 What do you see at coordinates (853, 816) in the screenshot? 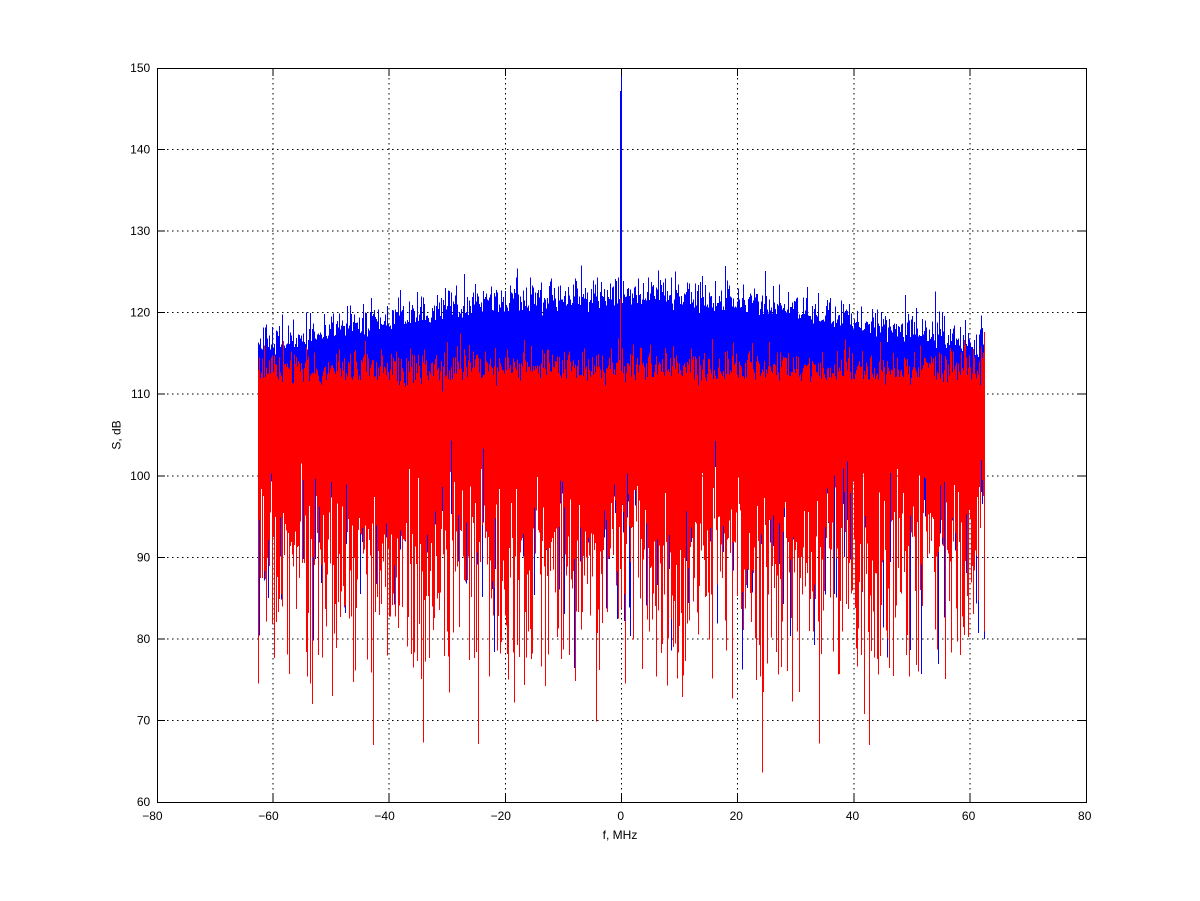
I see `svg-text: 40` at bounding box center [853, 816].